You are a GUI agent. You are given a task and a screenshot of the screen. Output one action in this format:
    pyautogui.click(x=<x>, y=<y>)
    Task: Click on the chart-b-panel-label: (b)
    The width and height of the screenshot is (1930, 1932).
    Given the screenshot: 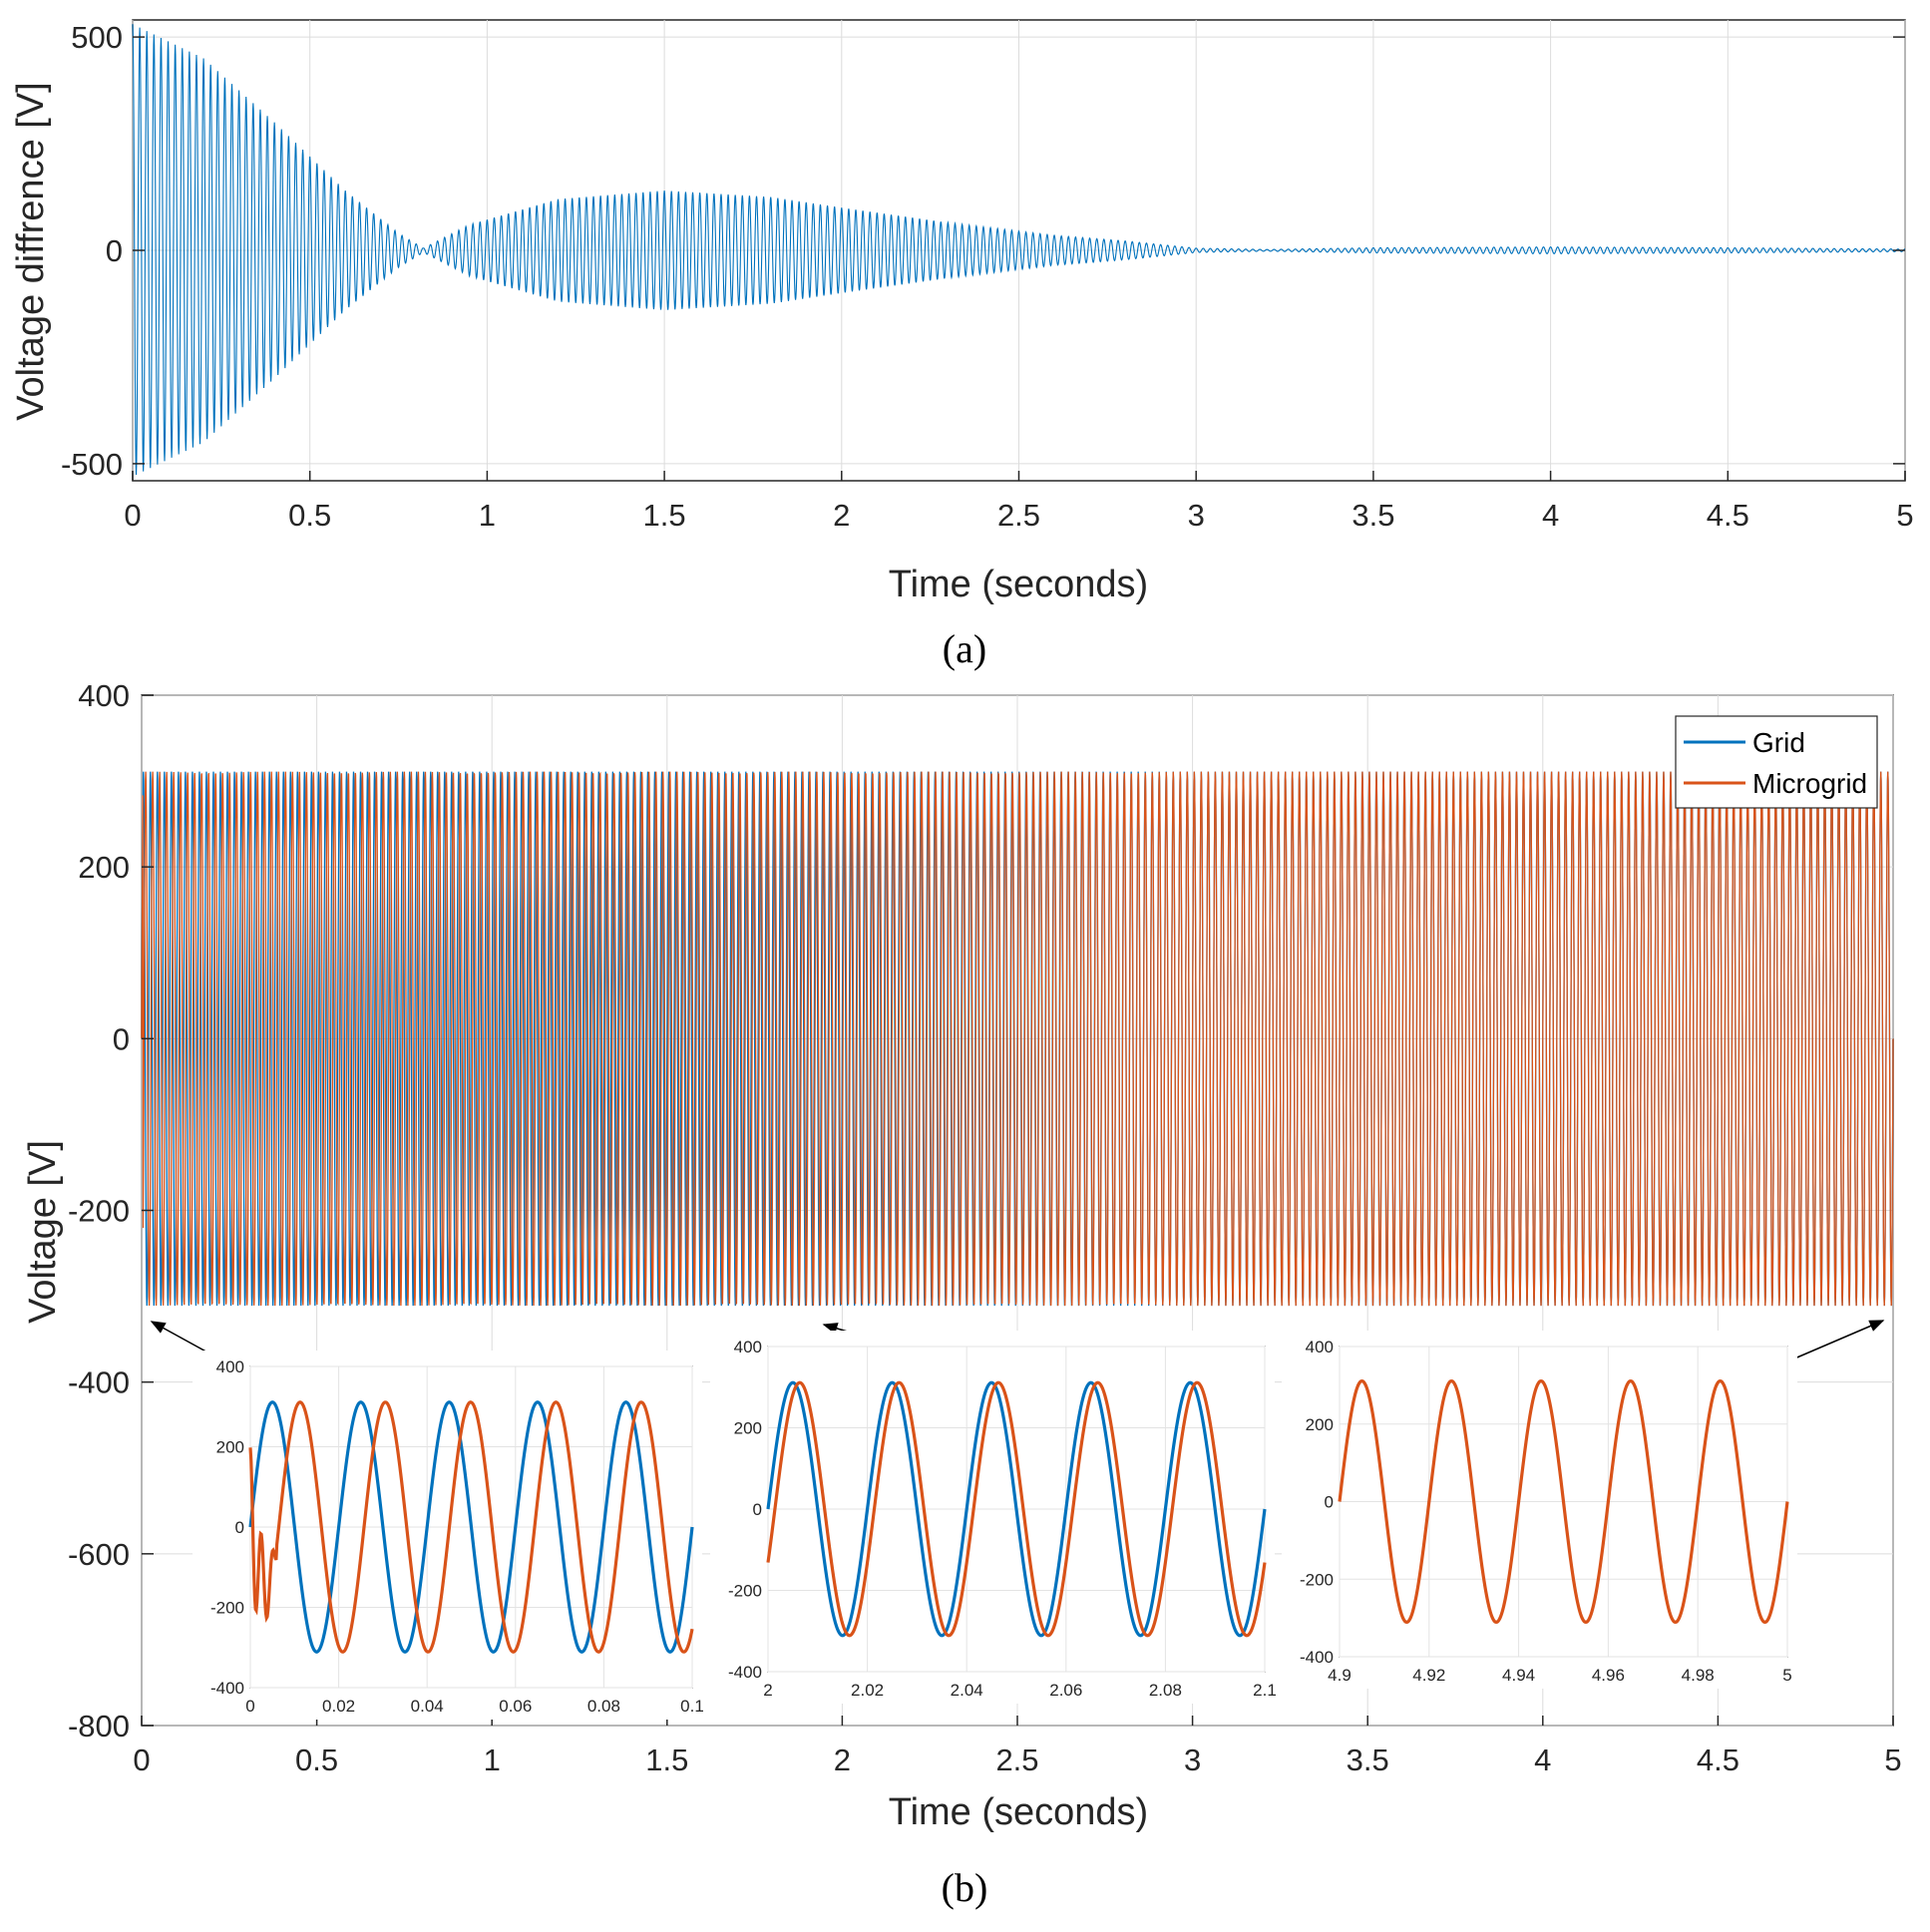 What is the action you would take?
    pyautogui.click(x=965, y=1888)
    